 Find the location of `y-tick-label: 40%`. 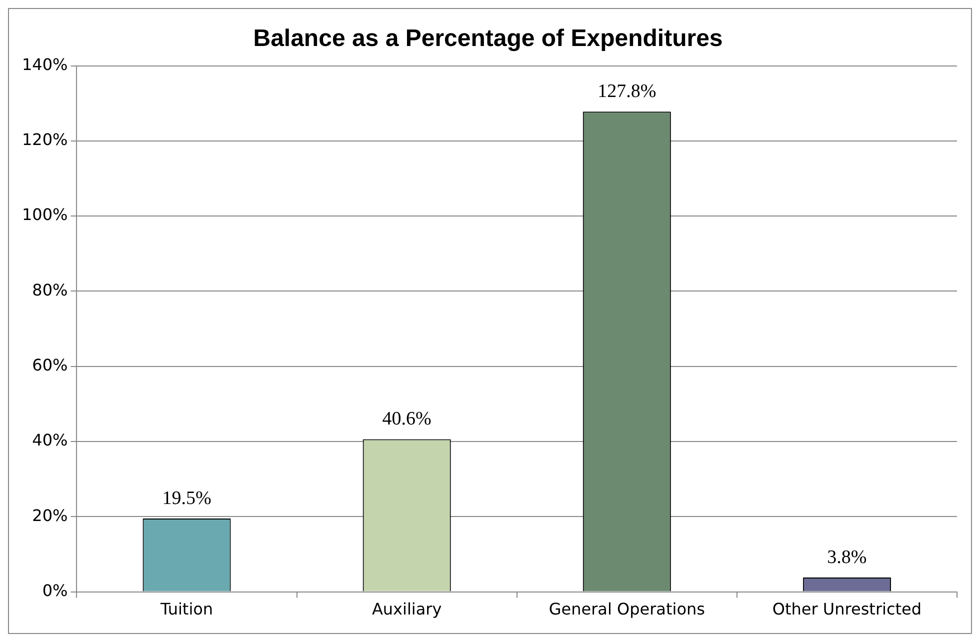

y-tick-label: 40% is located at coordinates (50, 440).